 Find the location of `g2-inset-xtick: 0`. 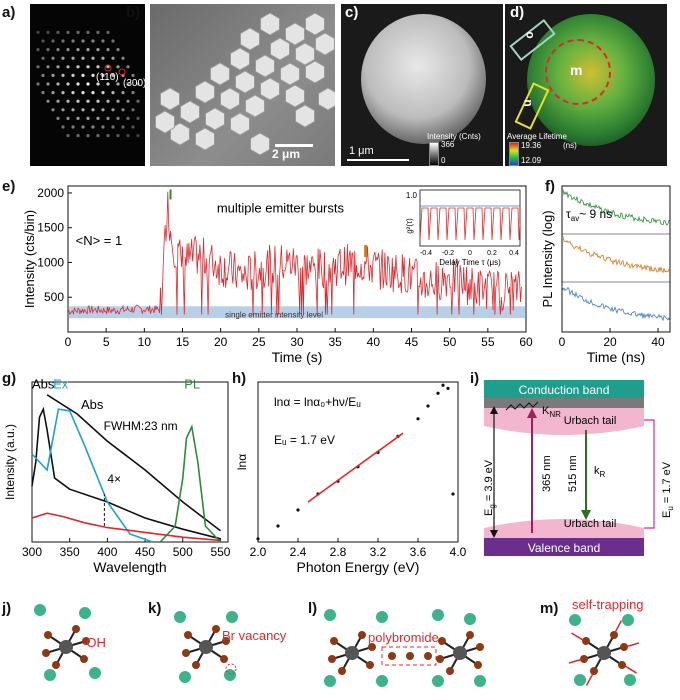

g2-inset-xtick: 0 is located at coordinates (470, 253).